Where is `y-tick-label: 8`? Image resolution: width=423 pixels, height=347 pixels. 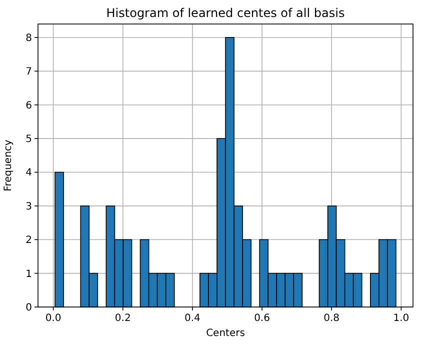
y-tick-label: 8 is located at coordinates (29, 38).